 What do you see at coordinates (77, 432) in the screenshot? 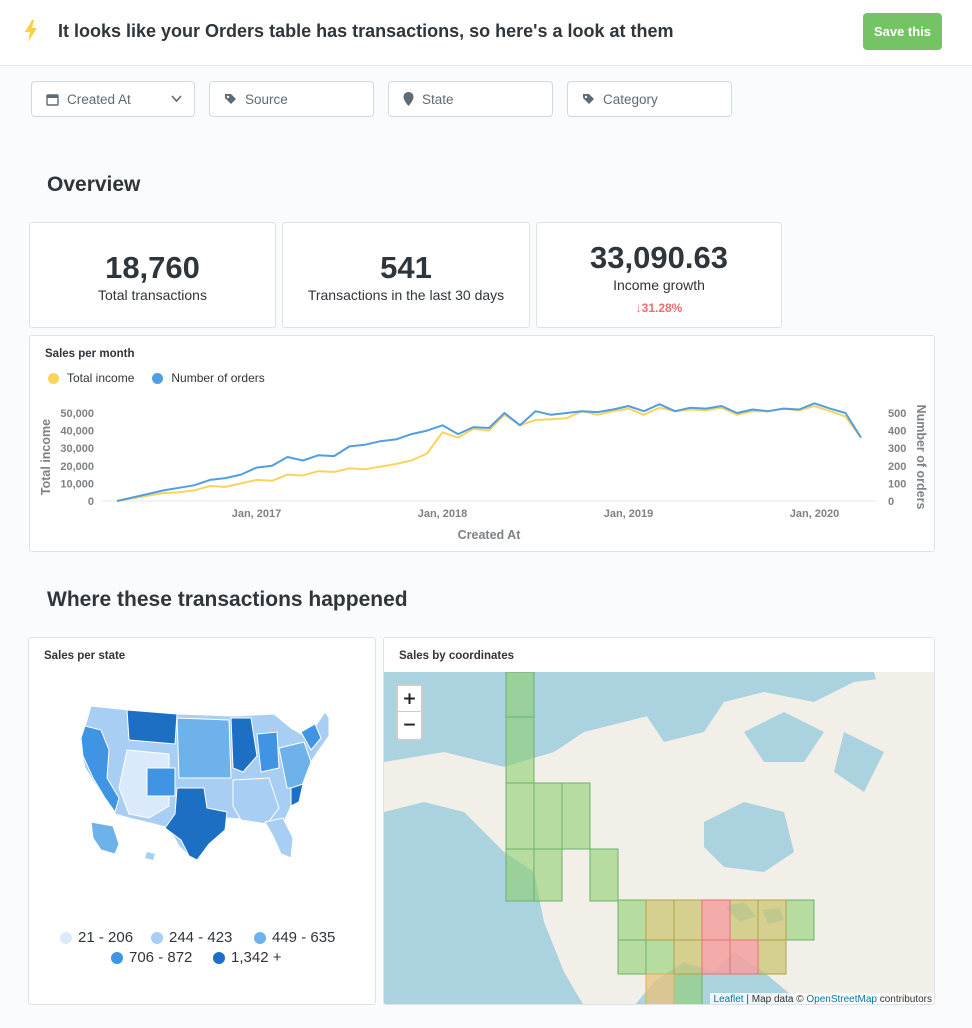
I see `y-tick-label: 40,000` at bounding box center [77, 432].